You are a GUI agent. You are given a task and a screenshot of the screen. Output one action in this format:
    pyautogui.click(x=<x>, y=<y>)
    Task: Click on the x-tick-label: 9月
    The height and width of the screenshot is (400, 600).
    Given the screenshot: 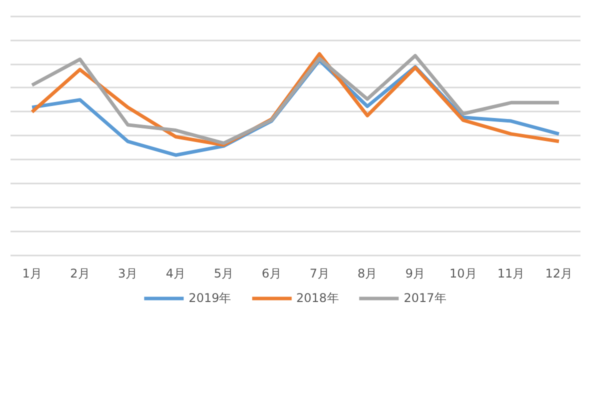 What is the action you would take?
    pyautogui.click(x=415, y=273)
    